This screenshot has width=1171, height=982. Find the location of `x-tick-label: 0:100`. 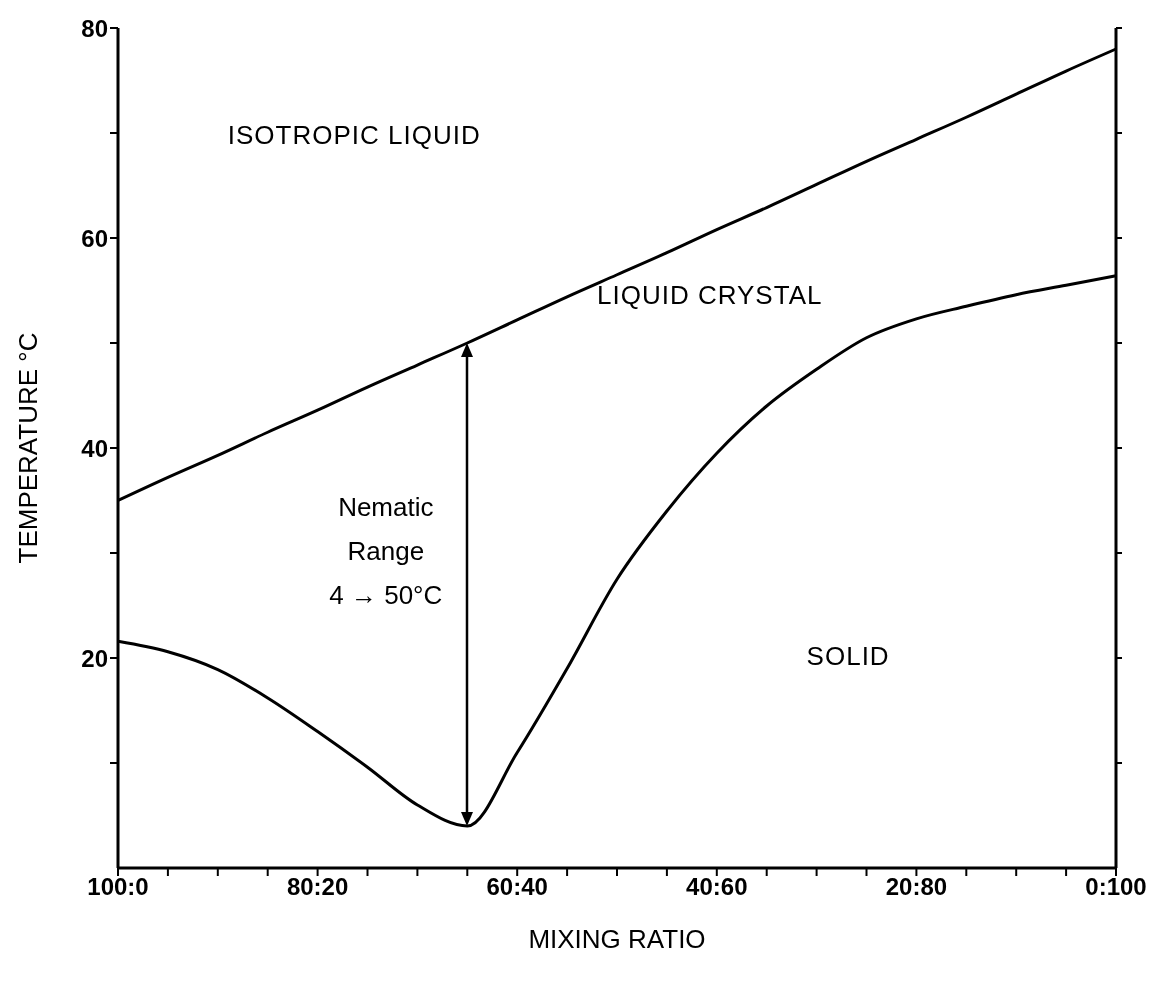

x-tick-label: 0:100 is located at coordinates (1116, 887).